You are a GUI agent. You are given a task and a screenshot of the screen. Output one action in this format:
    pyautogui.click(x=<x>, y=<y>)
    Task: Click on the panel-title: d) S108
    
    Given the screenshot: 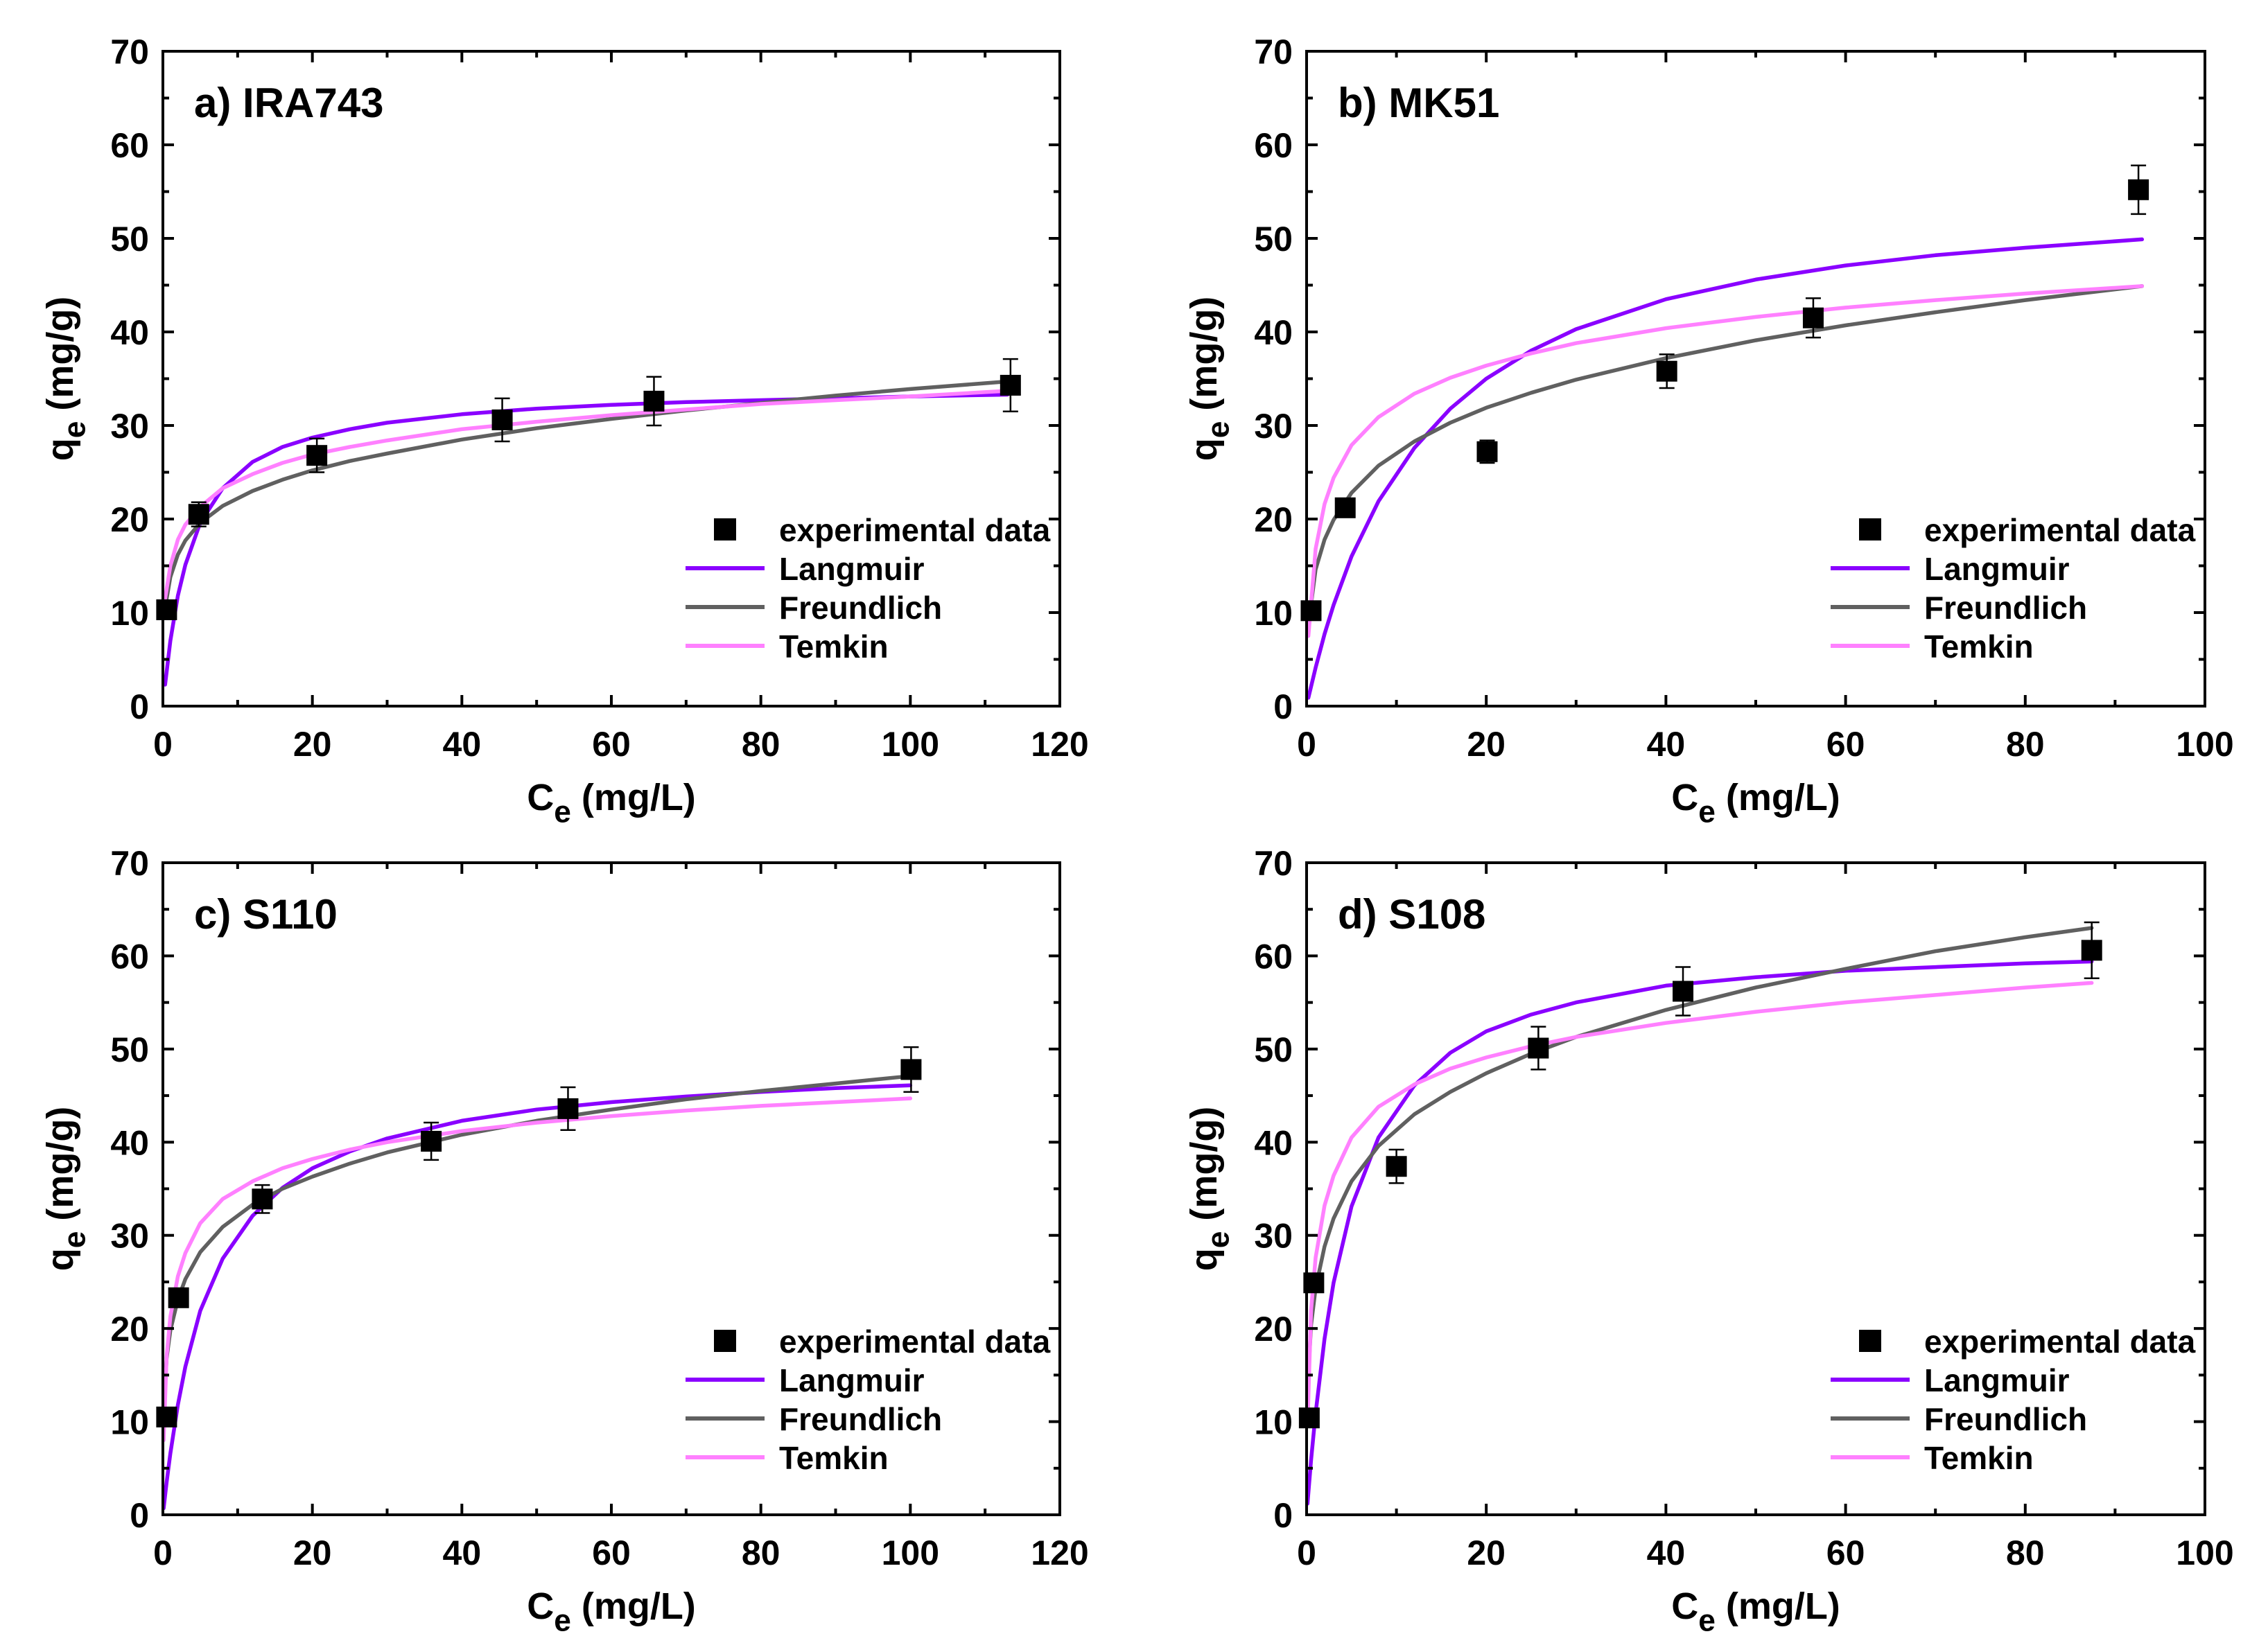 What is the action you would take?
    pyautogui.click(x=1411, y=915)
    